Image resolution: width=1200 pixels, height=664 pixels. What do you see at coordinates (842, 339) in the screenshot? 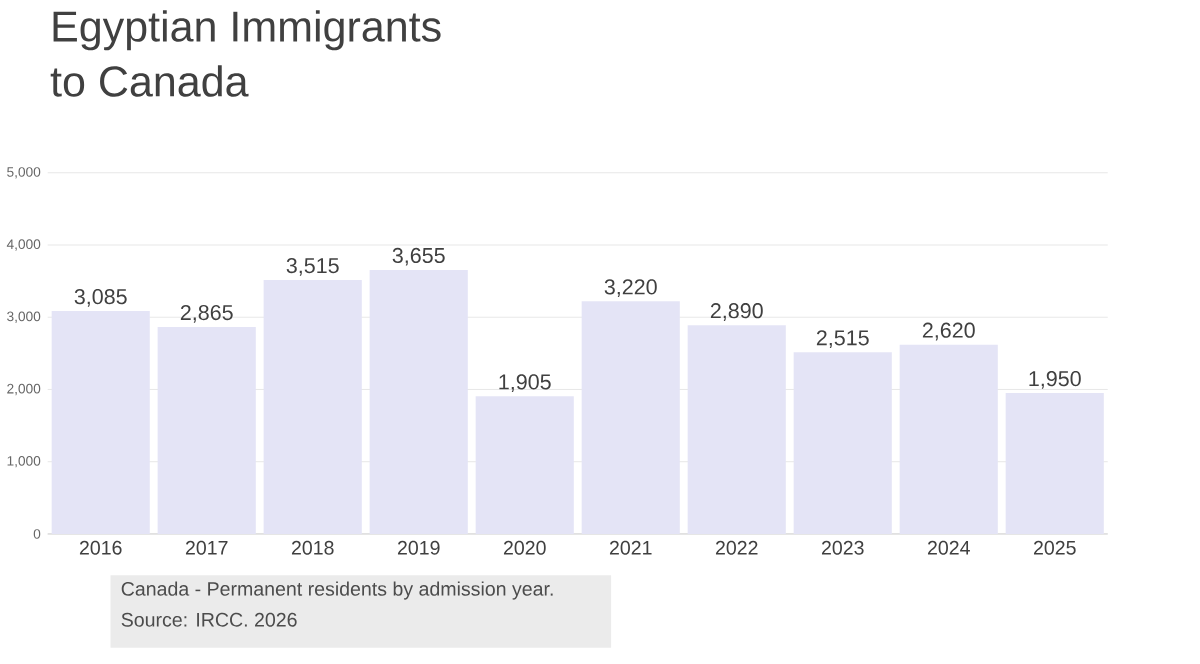
I see `data-label: 2,515` at bounding box center [842, 339].